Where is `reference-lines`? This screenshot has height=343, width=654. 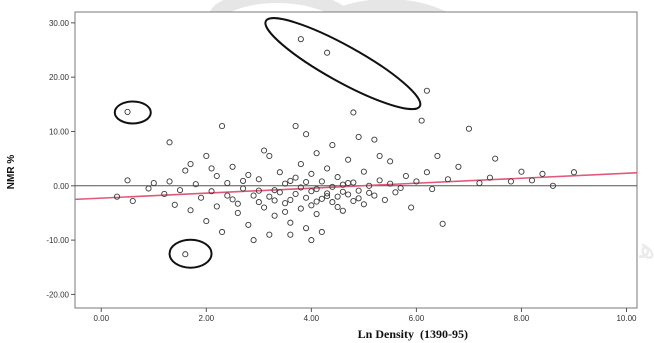 reference-lines is located at coordinates (356, 186).